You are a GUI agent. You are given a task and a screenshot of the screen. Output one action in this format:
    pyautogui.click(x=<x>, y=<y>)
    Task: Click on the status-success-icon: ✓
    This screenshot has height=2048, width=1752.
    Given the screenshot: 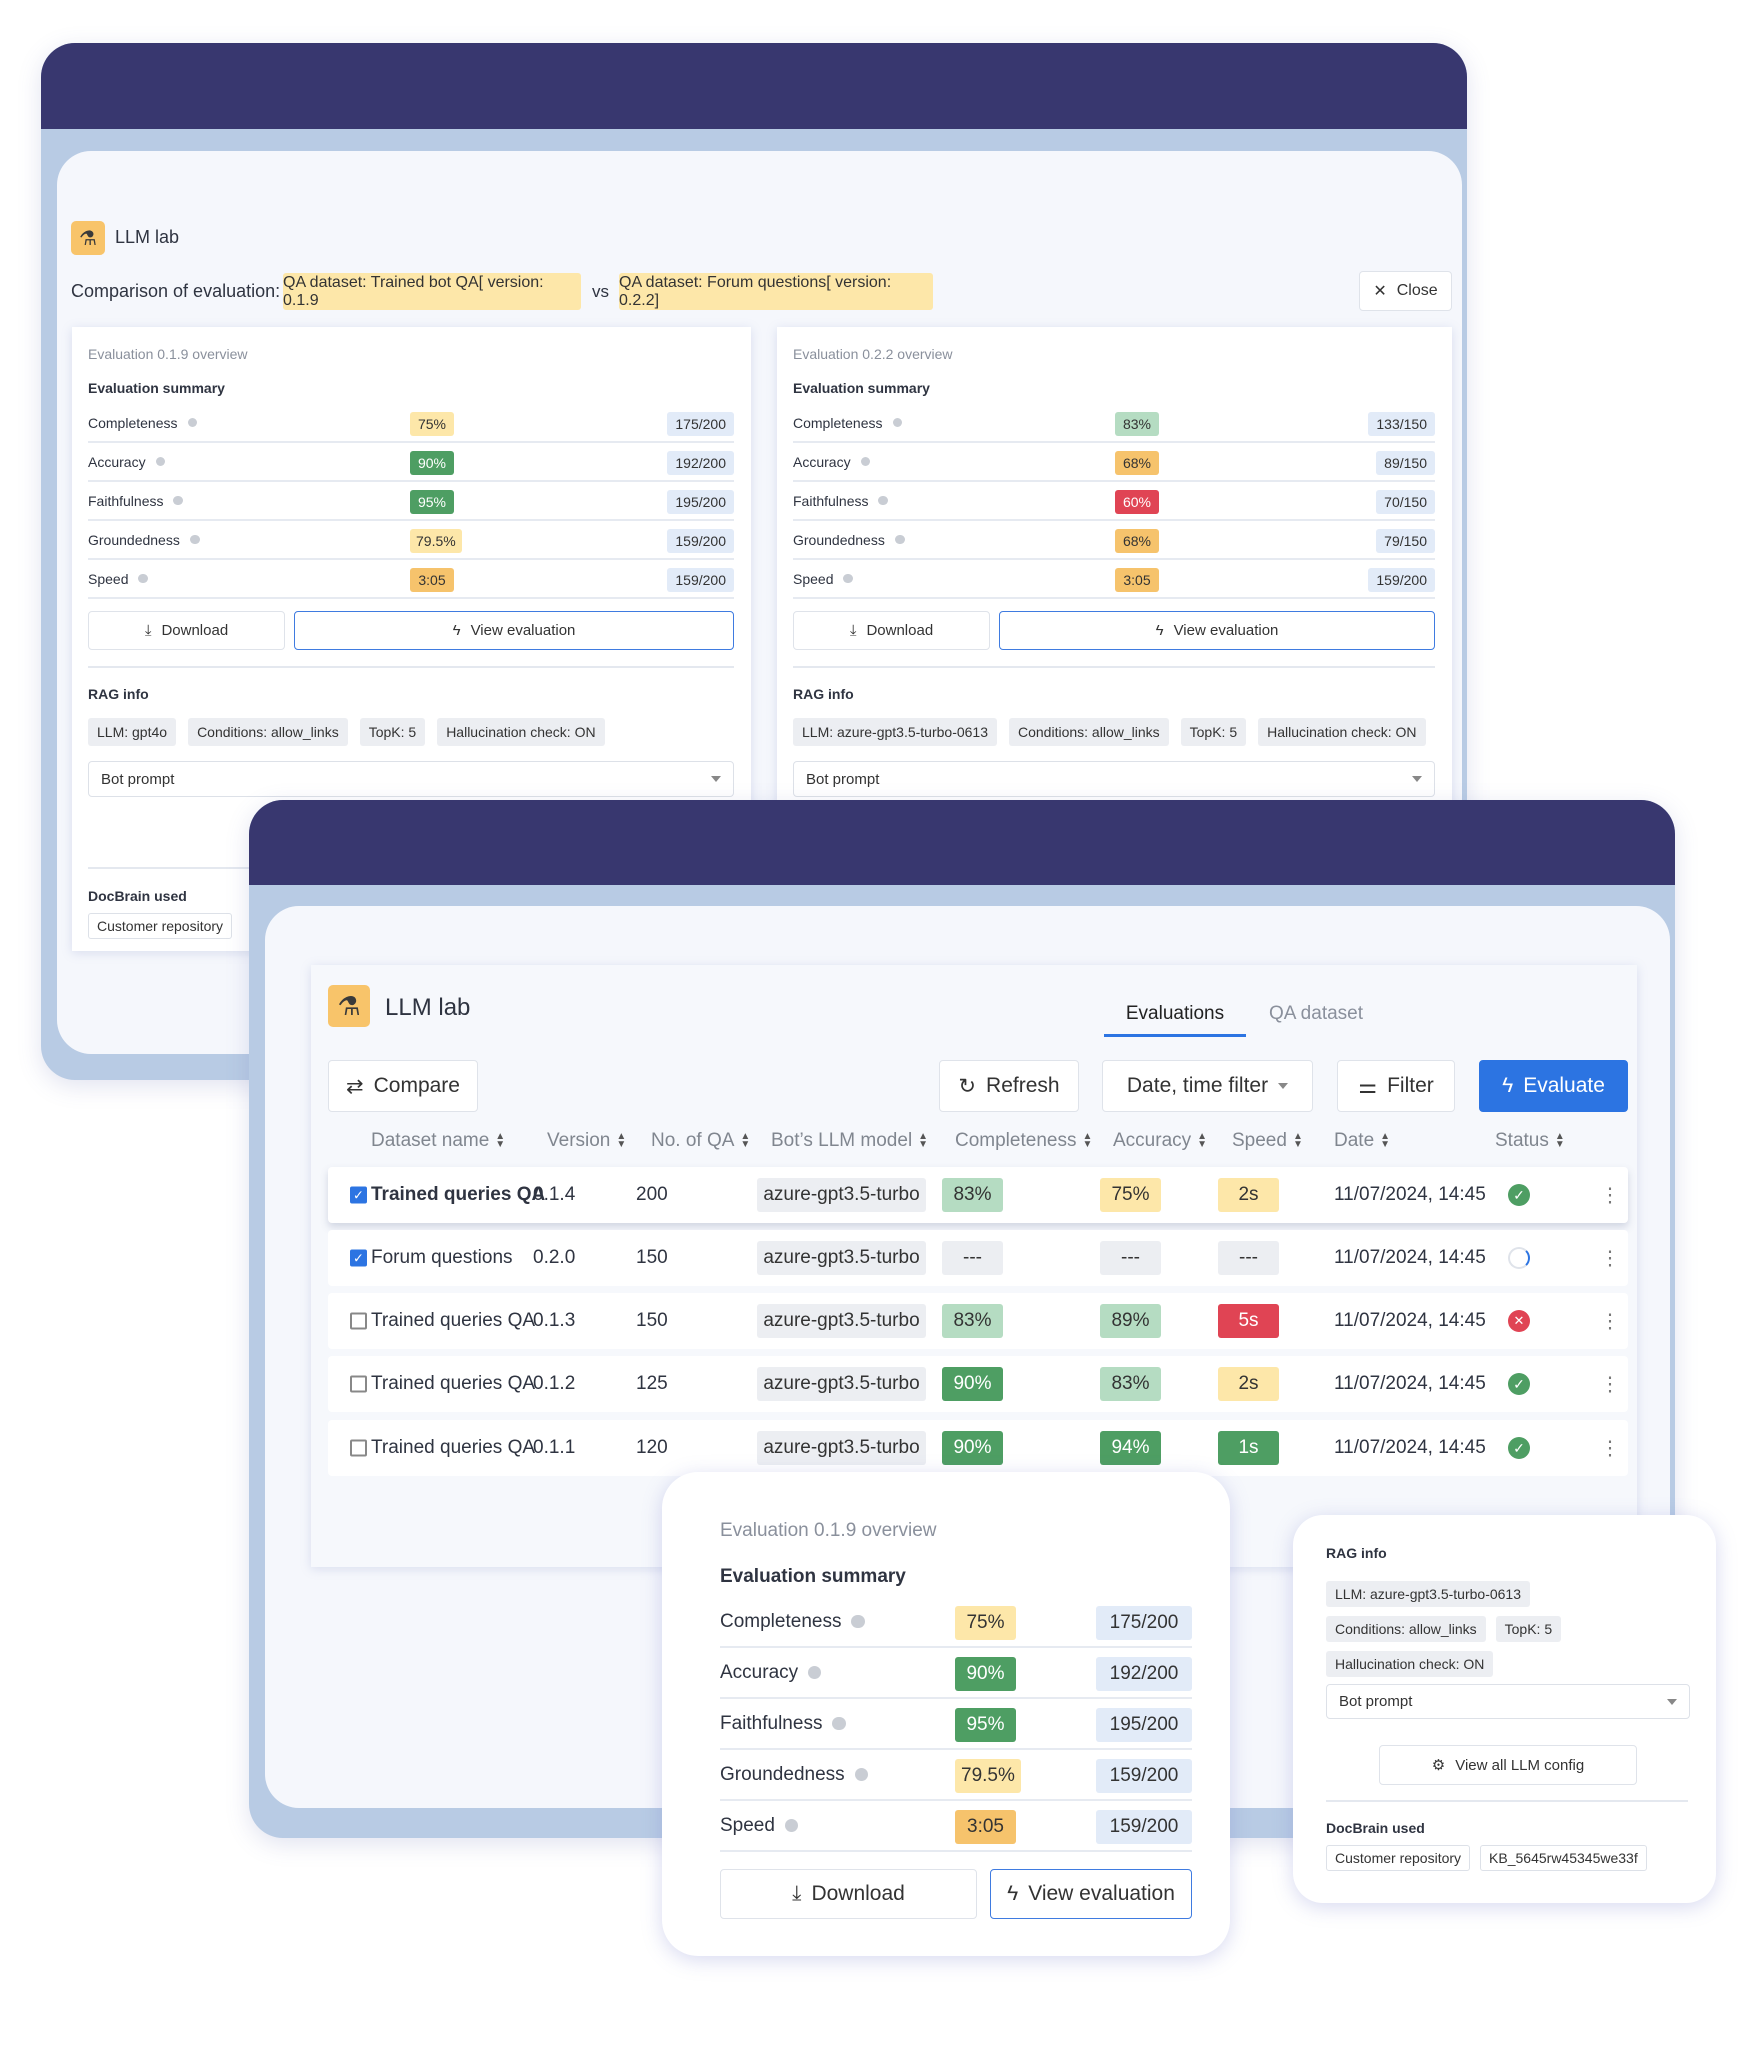 What is the action you would take?
    pyautogui.click(x=1519, y=1448)
    